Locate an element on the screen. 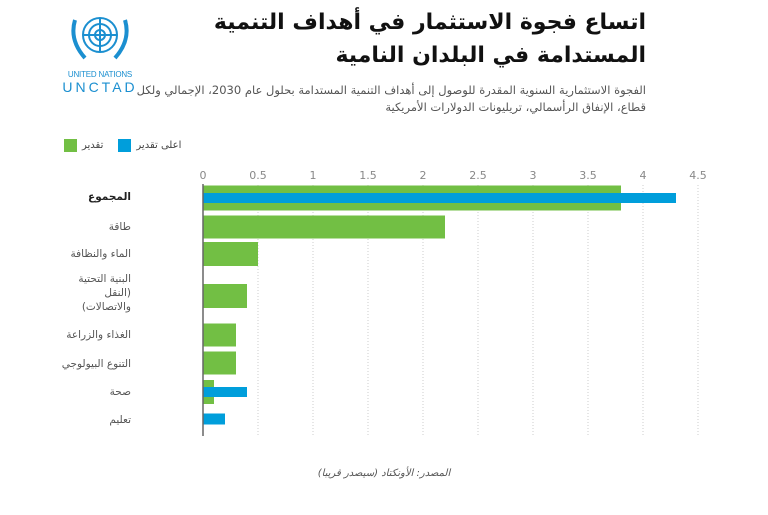 This screenshot has width=768, height=515. legend-swatch-estimate is located at coordinates (70, 145).